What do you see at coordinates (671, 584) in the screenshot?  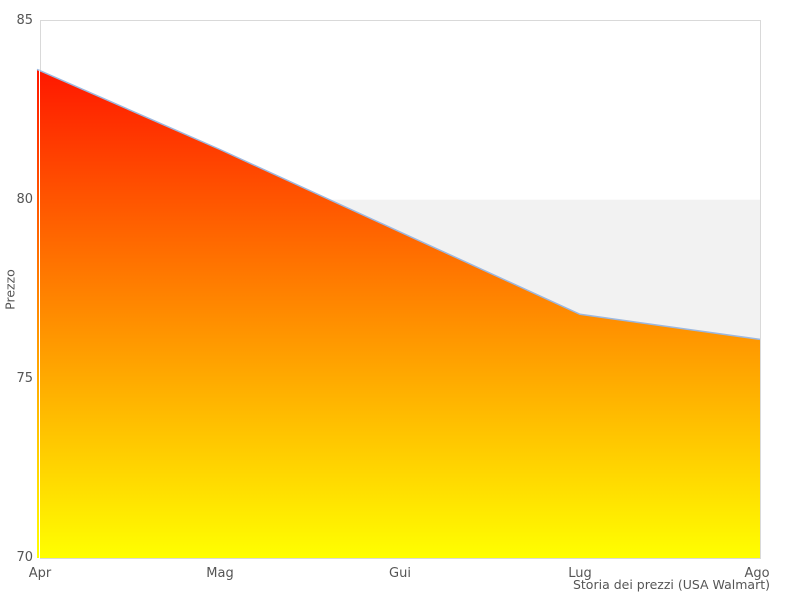 I see `chart-caption: Storia dei prezzi (USA Walmart)` at bounding box center [671, 584].